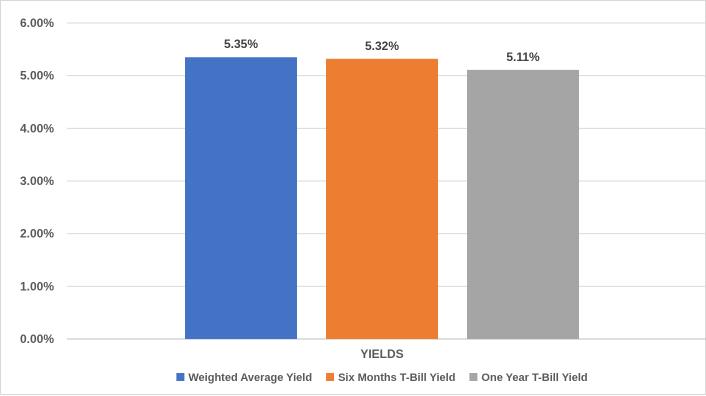 This screenshot has height=396, width=706. Describe the element at coordinates (37, 286) in the screenshot. I see `y-tick-label: 1.00%` at that location.